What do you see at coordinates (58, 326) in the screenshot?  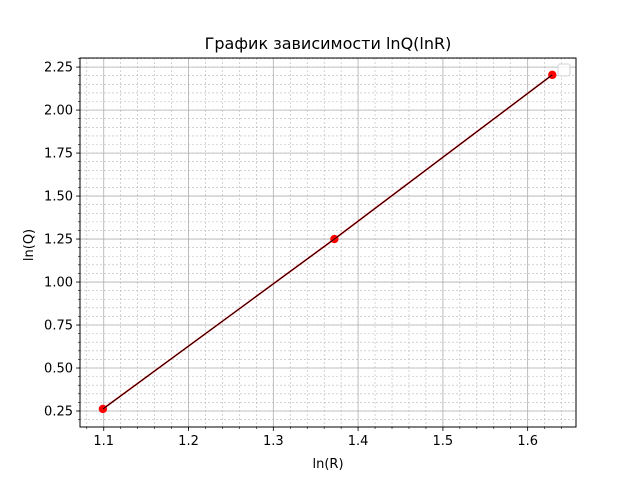 I see `y-tick-label: 0.75` at bounding box center [58, 326].